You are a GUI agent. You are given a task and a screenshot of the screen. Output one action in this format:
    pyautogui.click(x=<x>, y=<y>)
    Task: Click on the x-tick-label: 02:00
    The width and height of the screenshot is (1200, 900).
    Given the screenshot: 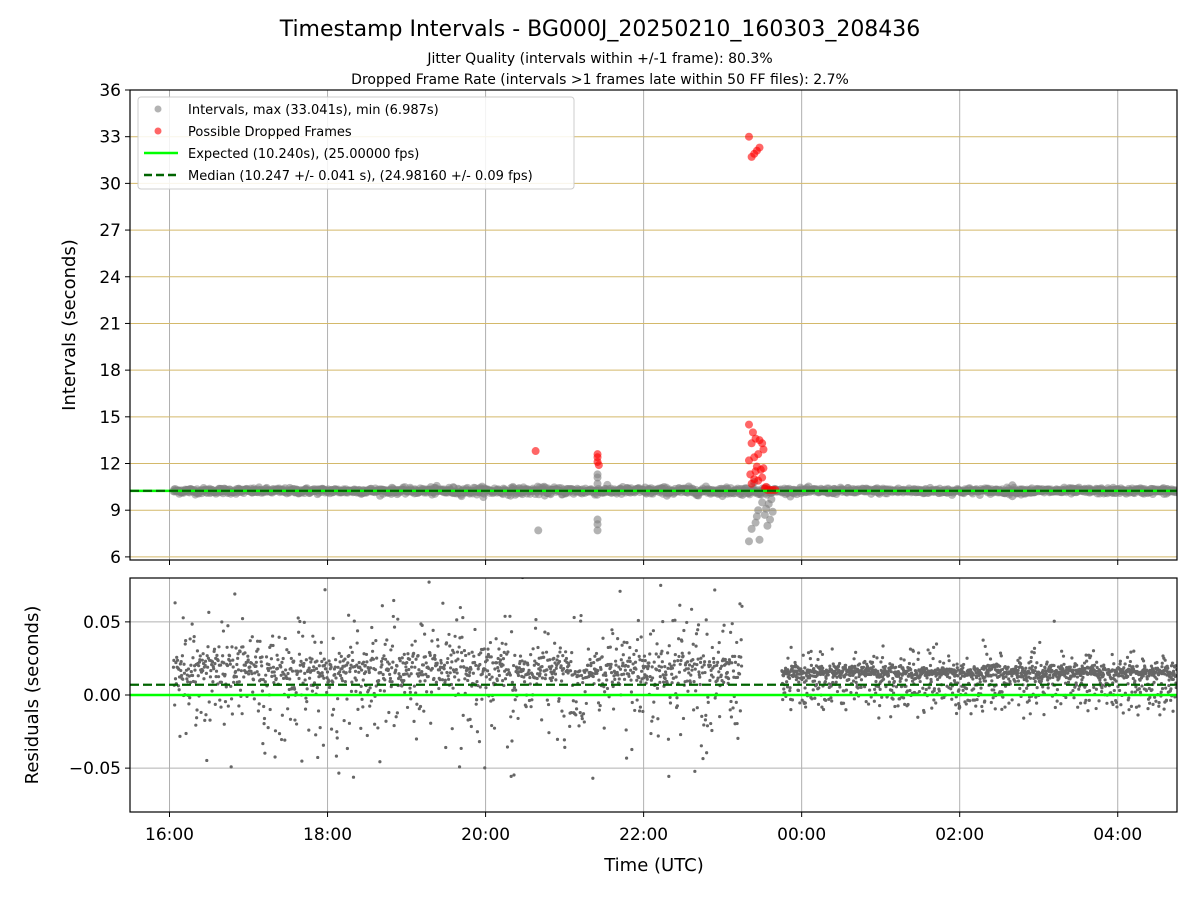 What is the action you would take?
    pyautogui.click(x=959, y=835)
    